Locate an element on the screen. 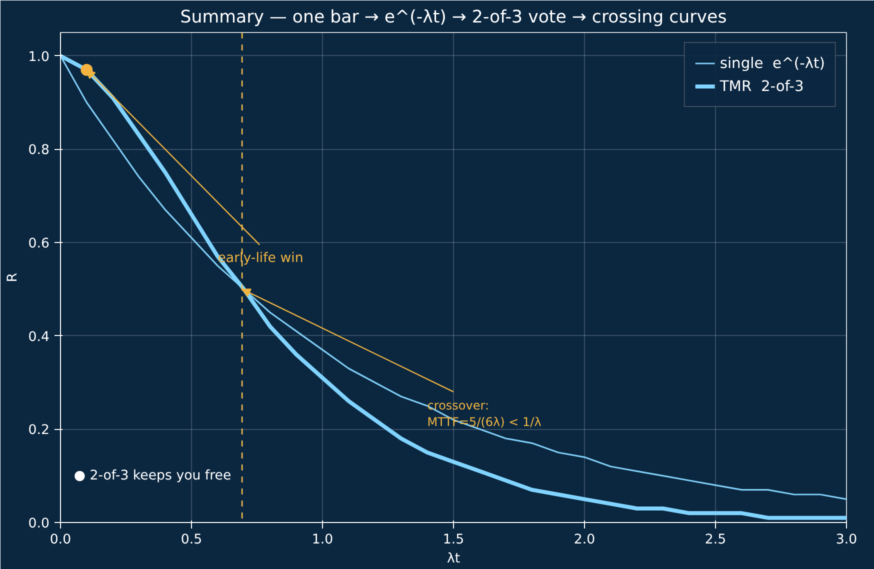 This screenshot has width=874, height=569. x-tick-label: 2.0 is located at coordinates (585, 540).